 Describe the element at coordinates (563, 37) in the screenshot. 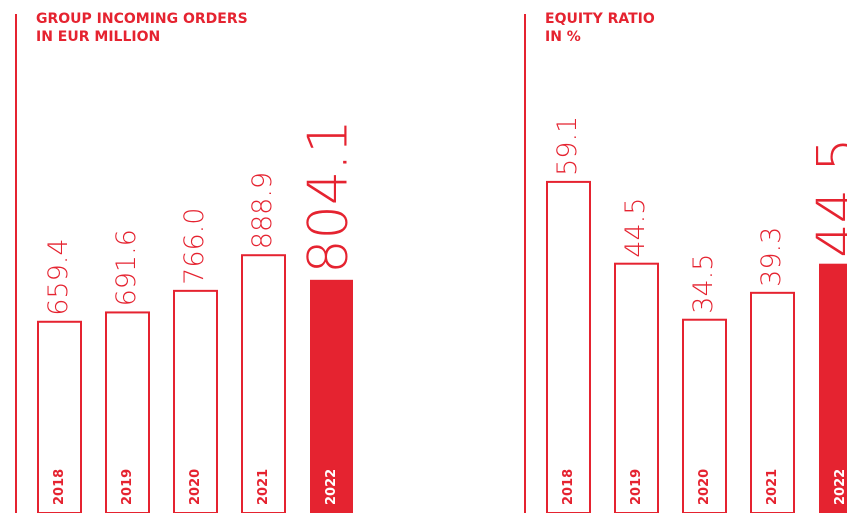

I see `chart-subtitle: IN %` at that location.